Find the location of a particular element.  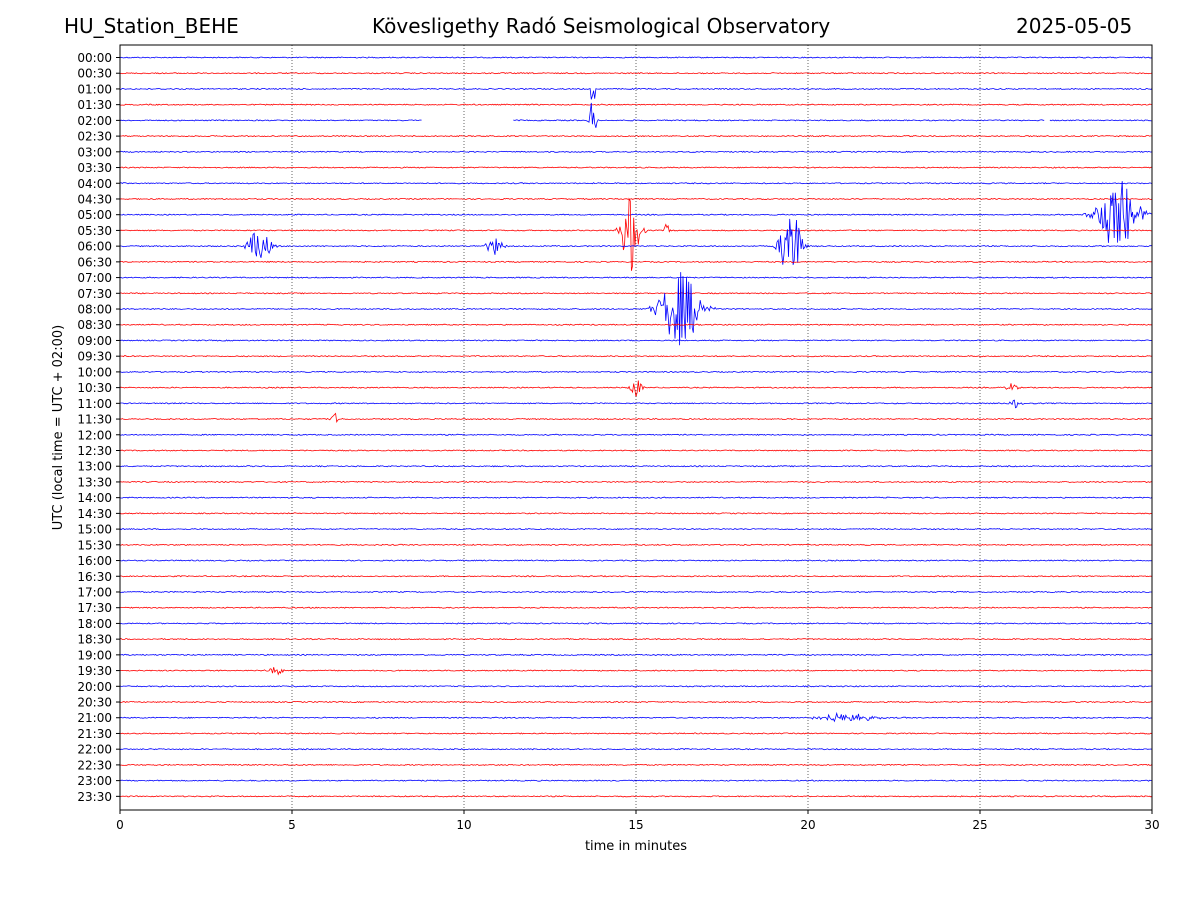

y-tick-label: 08:00 is located at coordinates (94, 310).